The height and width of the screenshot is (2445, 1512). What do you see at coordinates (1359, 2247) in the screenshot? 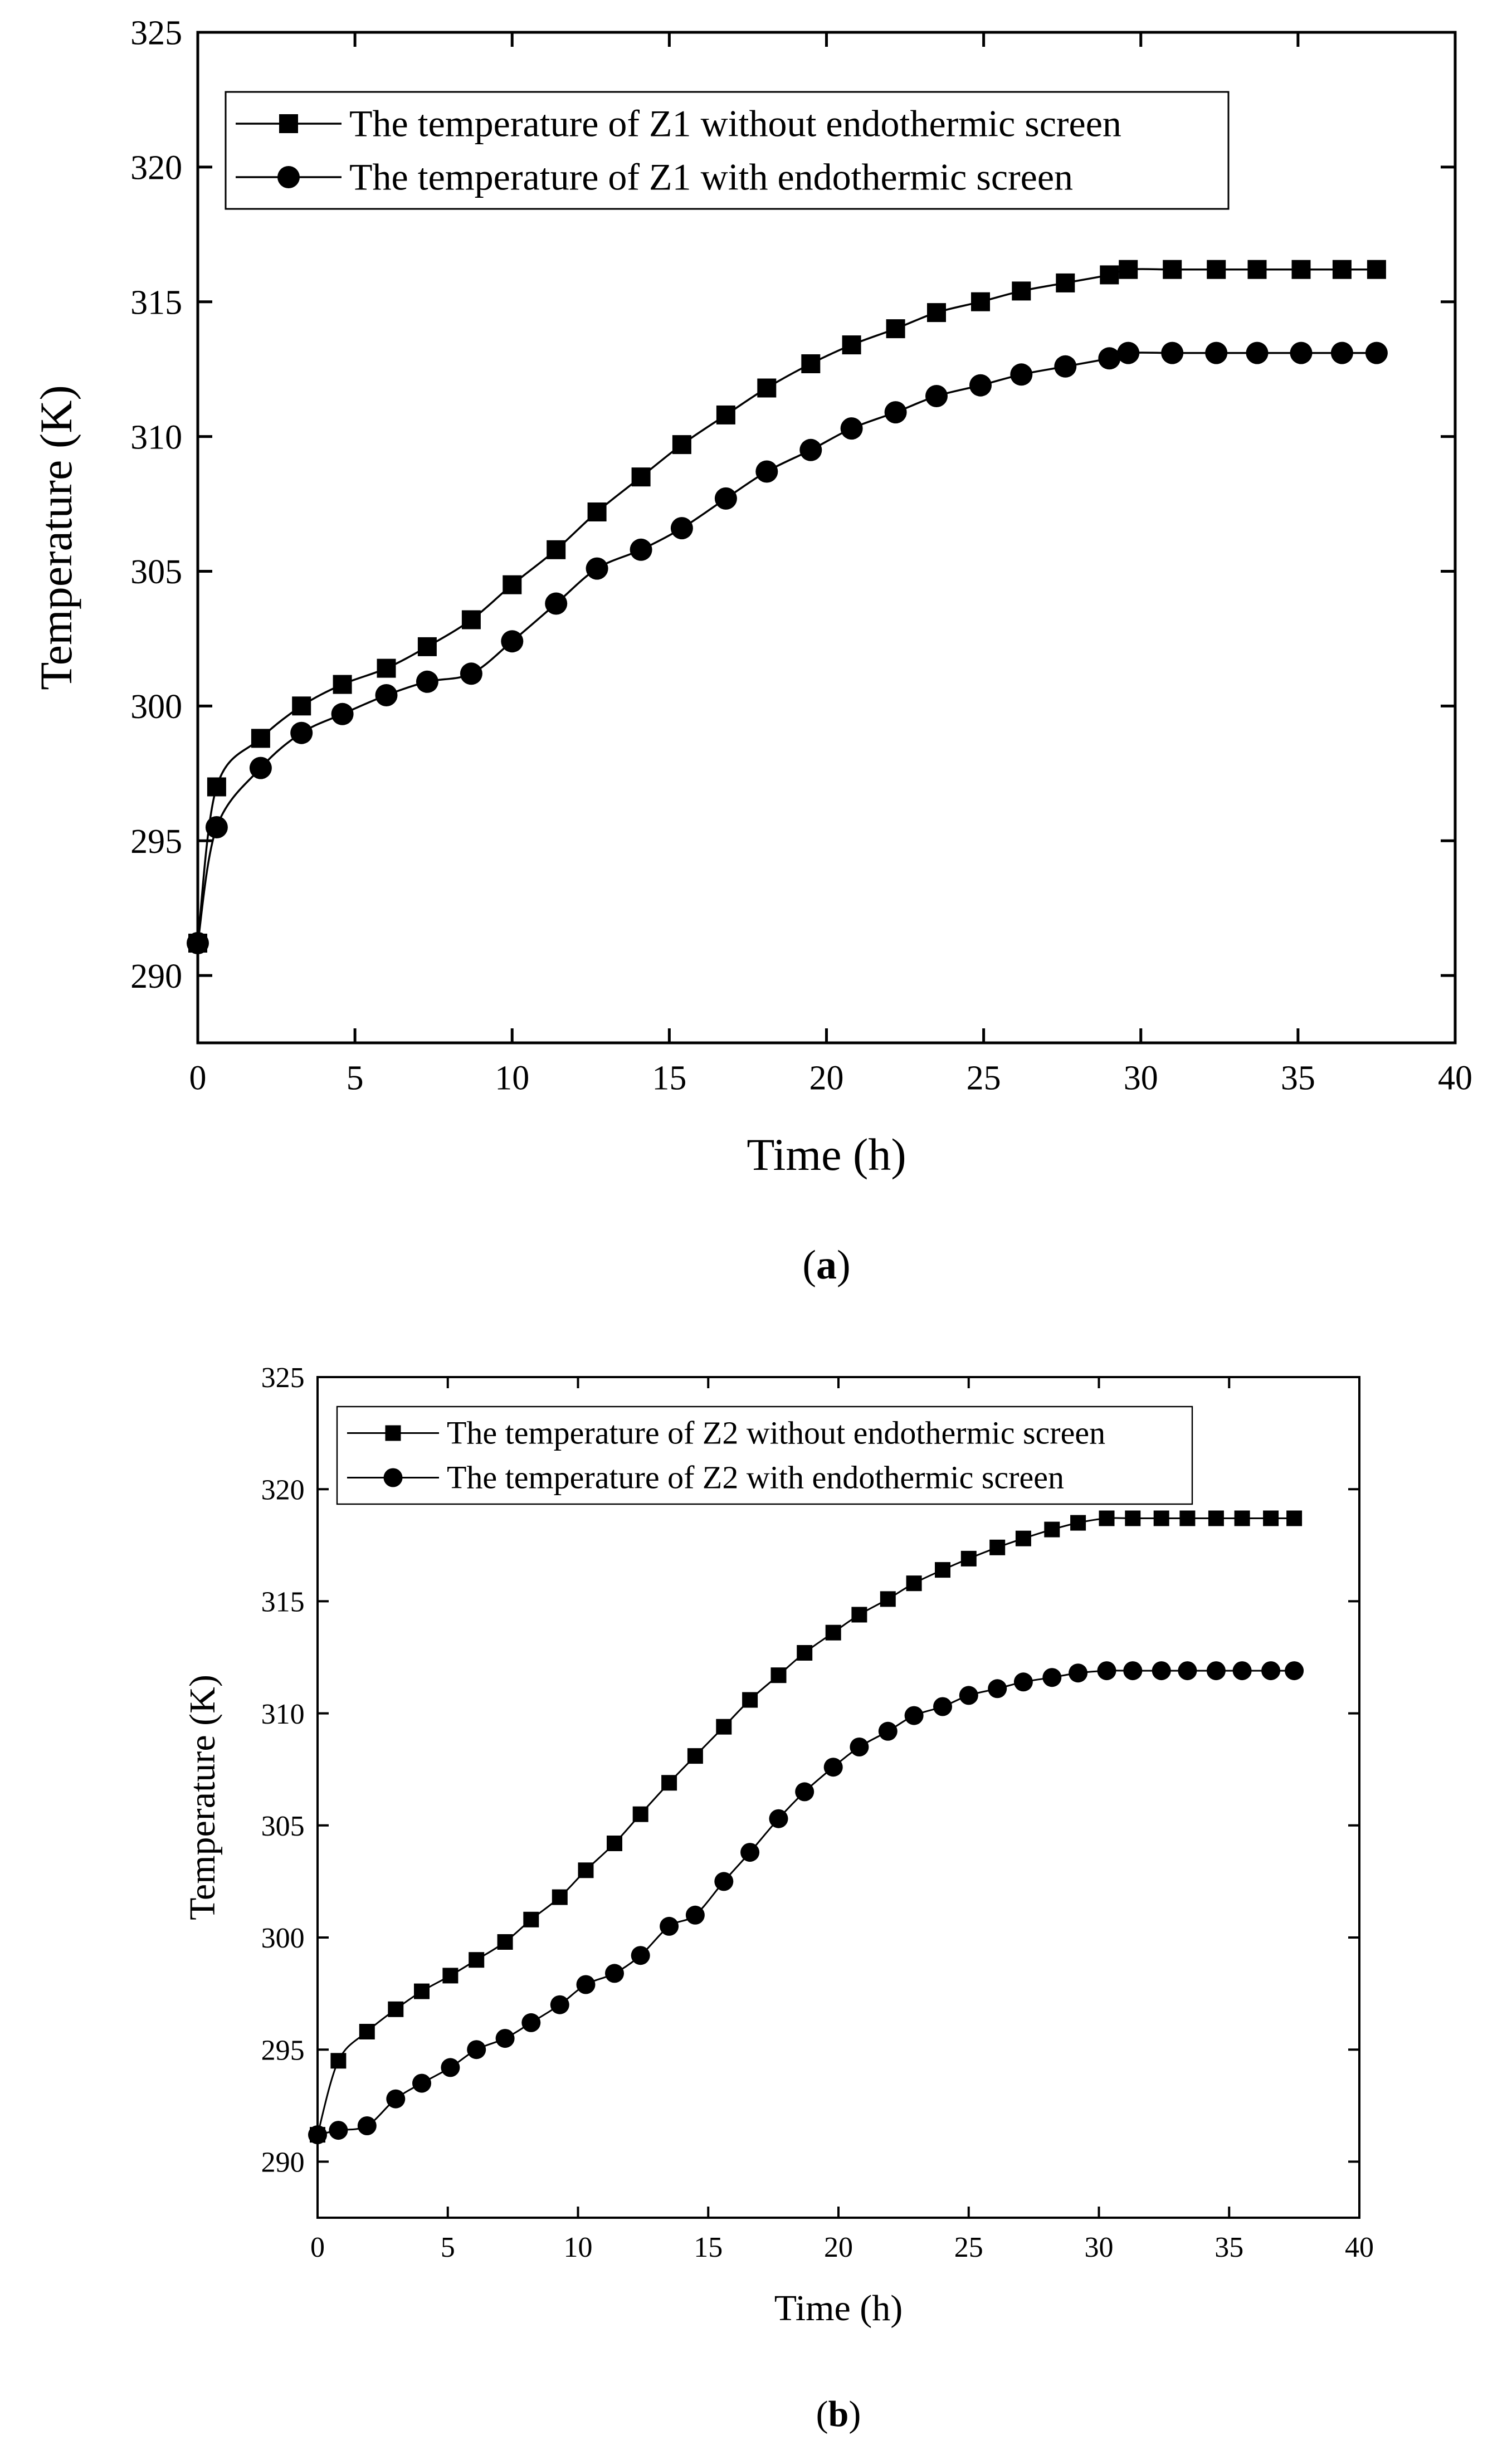
I see `x-tick-label: 40` at bounding box center [1359, 2247].